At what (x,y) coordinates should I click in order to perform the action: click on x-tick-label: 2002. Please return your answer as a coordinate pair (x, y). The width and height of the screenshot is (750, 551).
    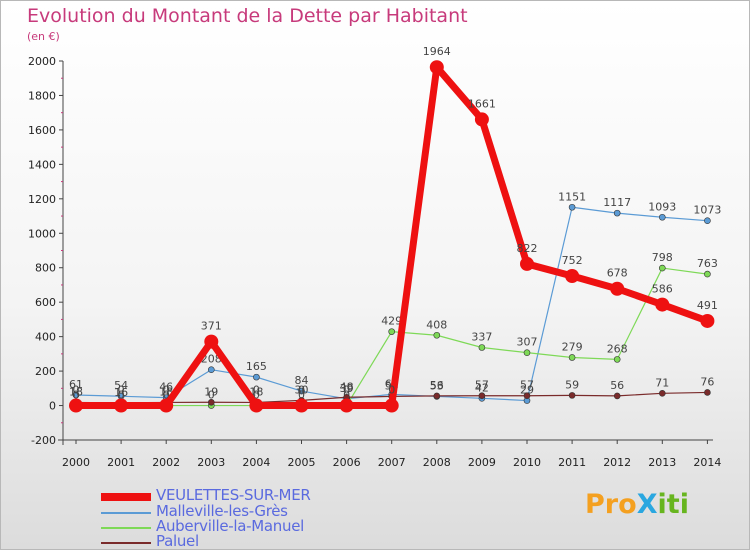
    Looking at the image, I should click on (166, 462).